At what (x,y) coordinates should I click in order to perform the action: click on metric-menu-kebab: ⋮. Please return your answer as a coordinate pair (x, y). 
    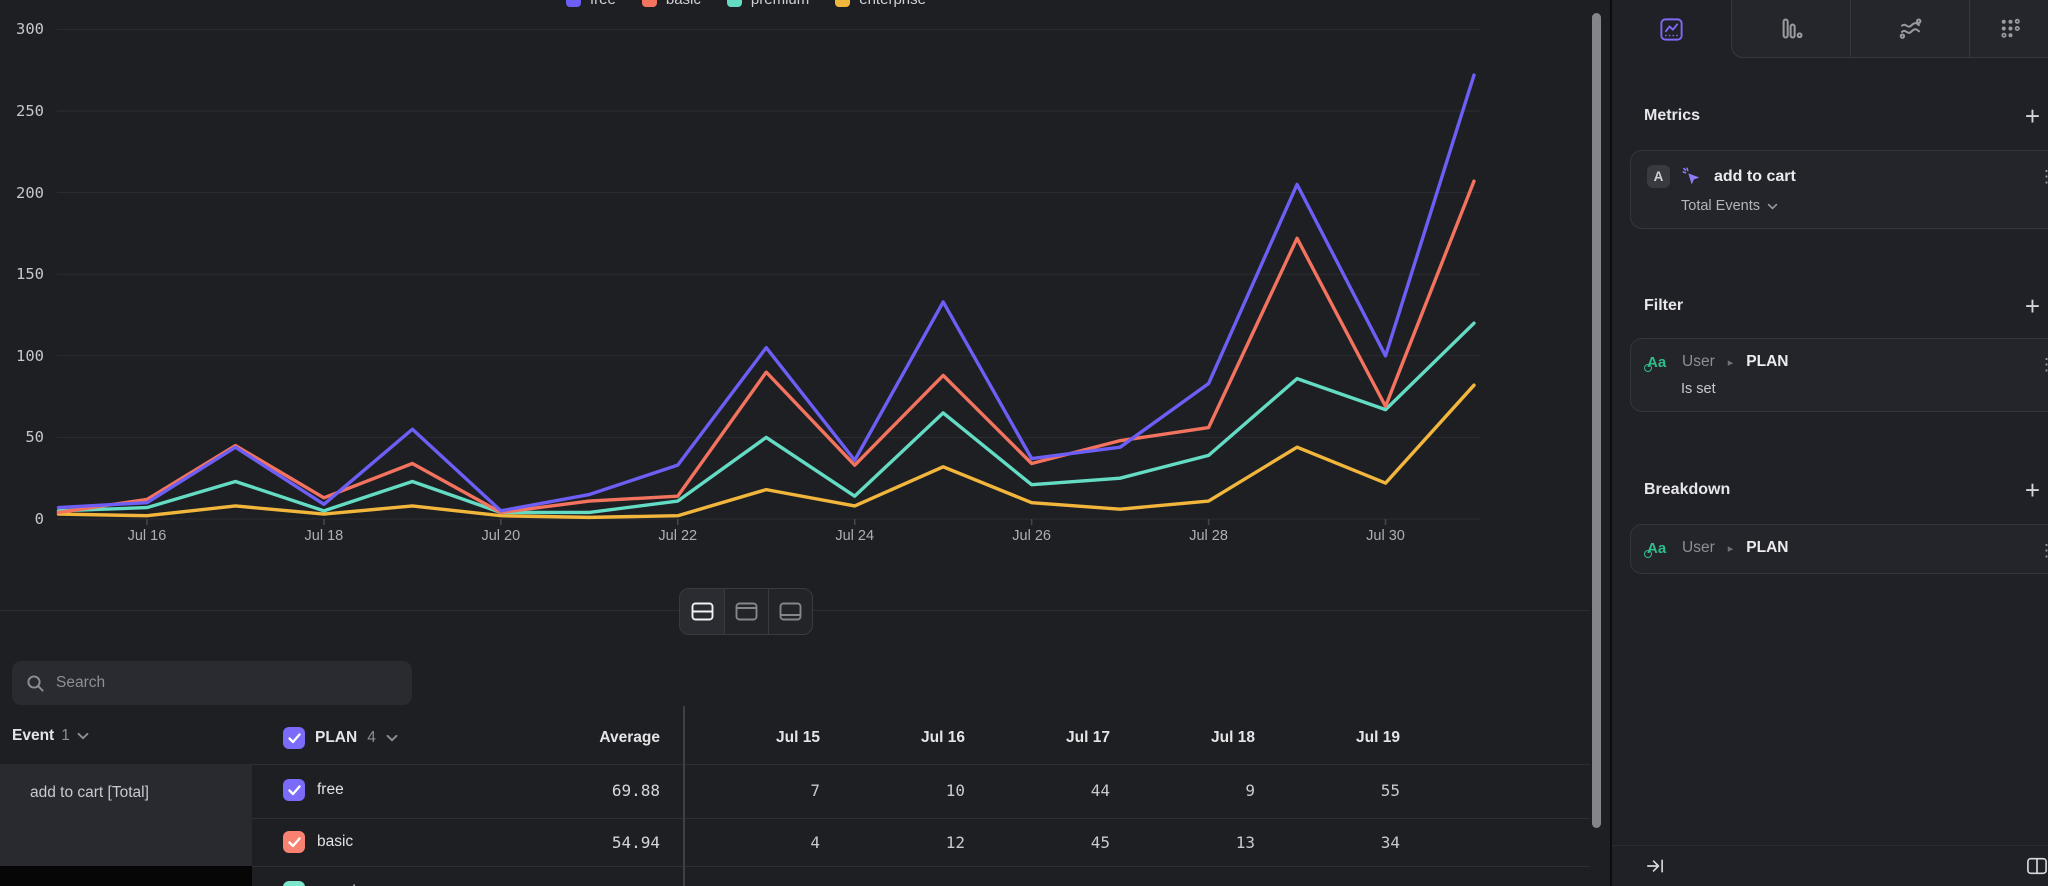
    Looking at the image, I should click on (2043, 176).